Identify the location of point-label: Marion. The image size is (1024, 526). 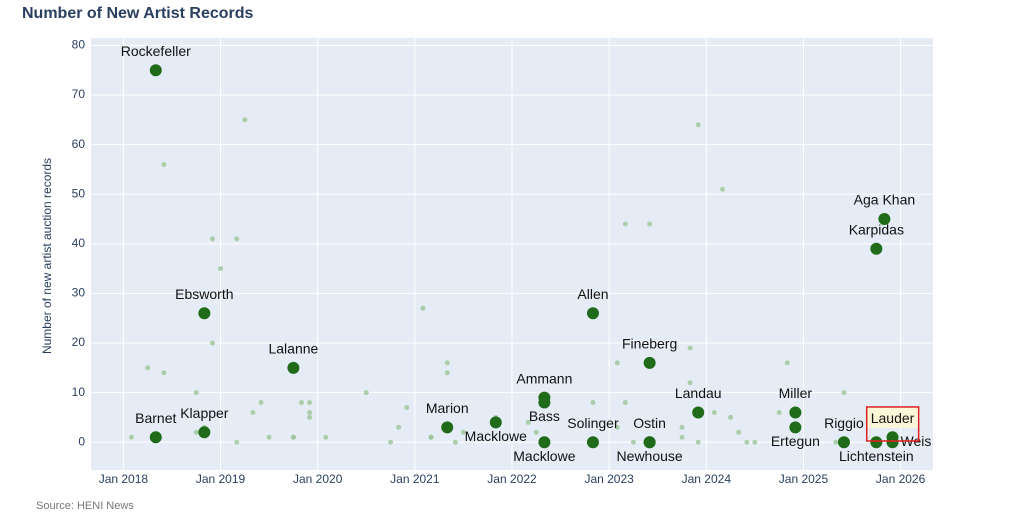
(447, 408).